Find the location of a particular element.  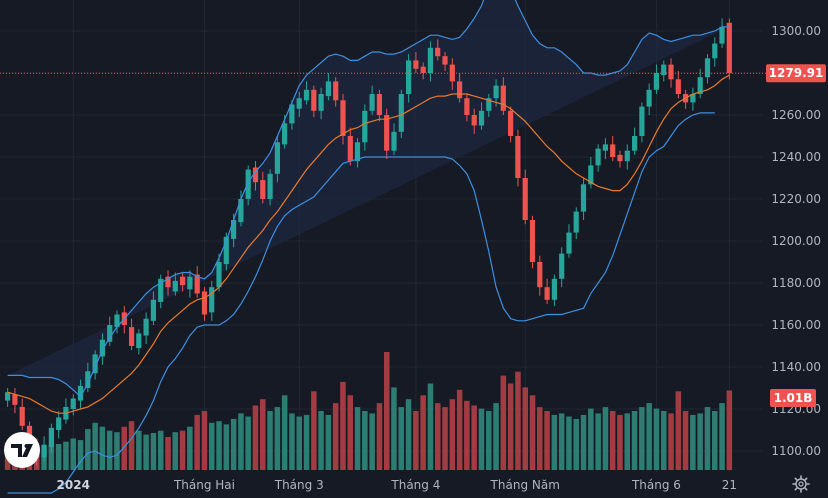

time-tick-label: 21 is located at coordinates (729, 485).